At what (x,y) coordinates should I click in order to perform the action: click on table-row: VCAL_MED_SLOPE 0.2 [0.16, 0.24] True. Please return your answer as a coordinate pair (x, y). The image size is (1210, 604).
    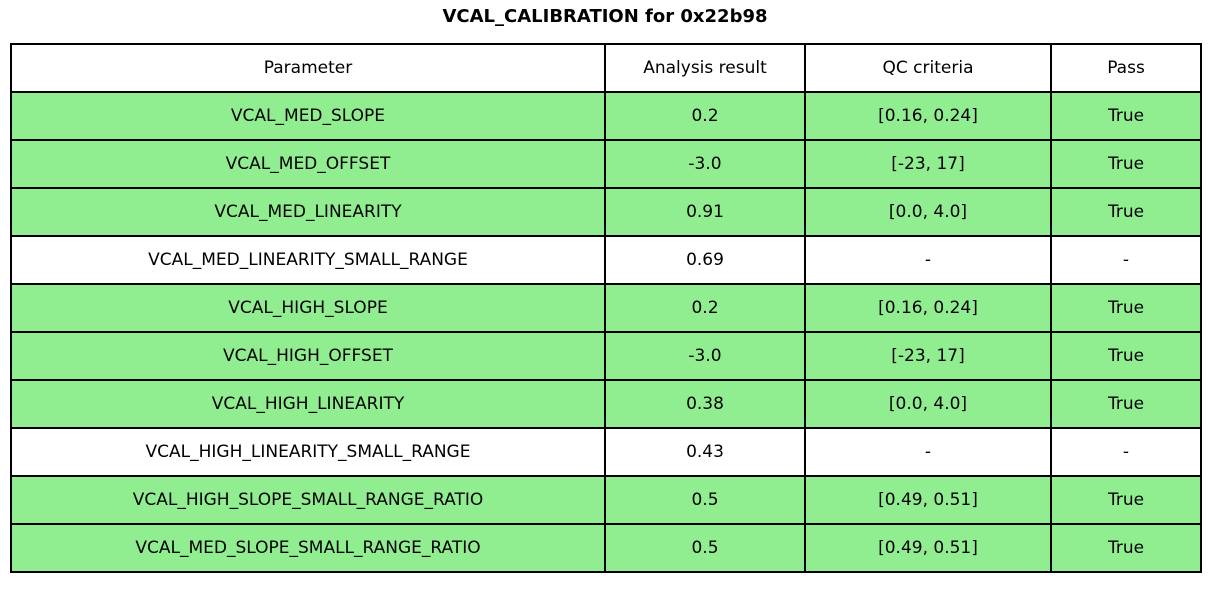
    Looking at the image, I should click on (606, 116).